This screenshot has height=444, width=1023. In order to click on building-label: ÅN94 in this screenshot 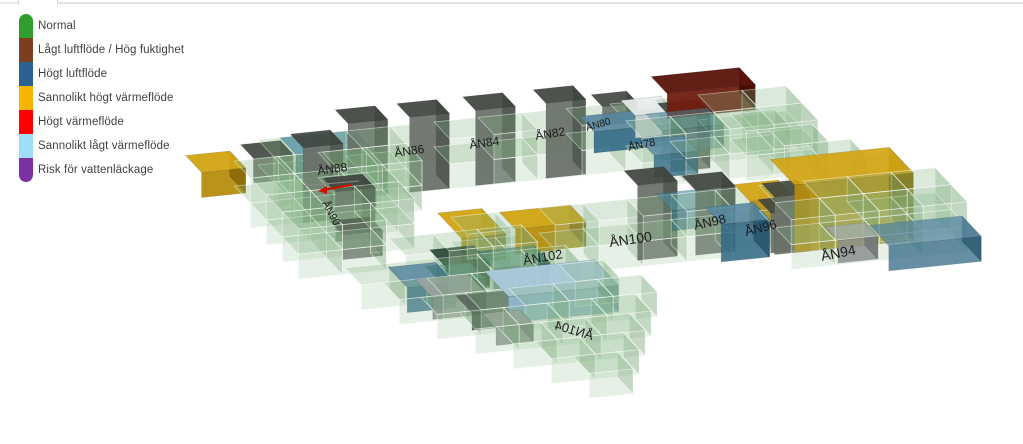, I will do `click(839, 253)`.